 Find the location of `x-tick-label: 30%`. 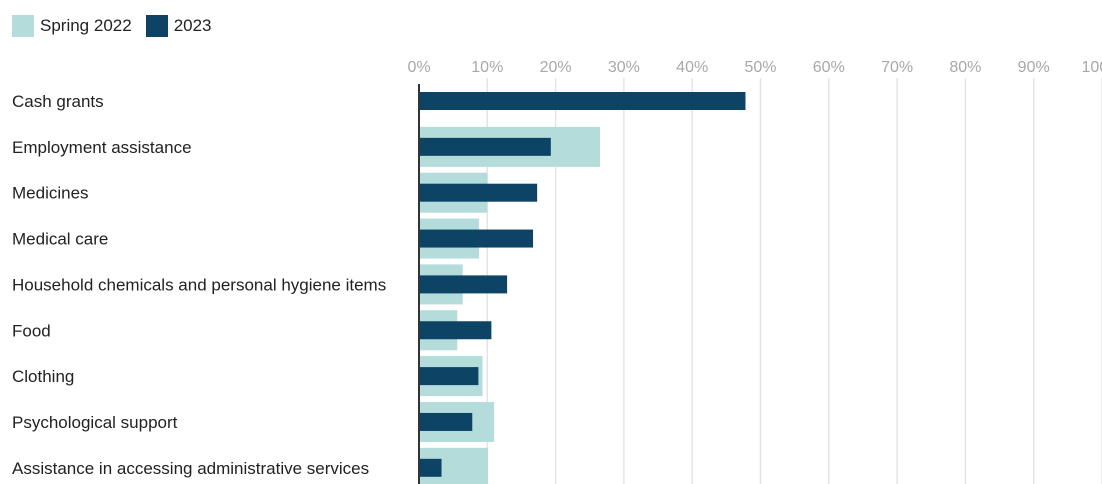

x-tick-label: 30% is located at coordinates (624, 67).